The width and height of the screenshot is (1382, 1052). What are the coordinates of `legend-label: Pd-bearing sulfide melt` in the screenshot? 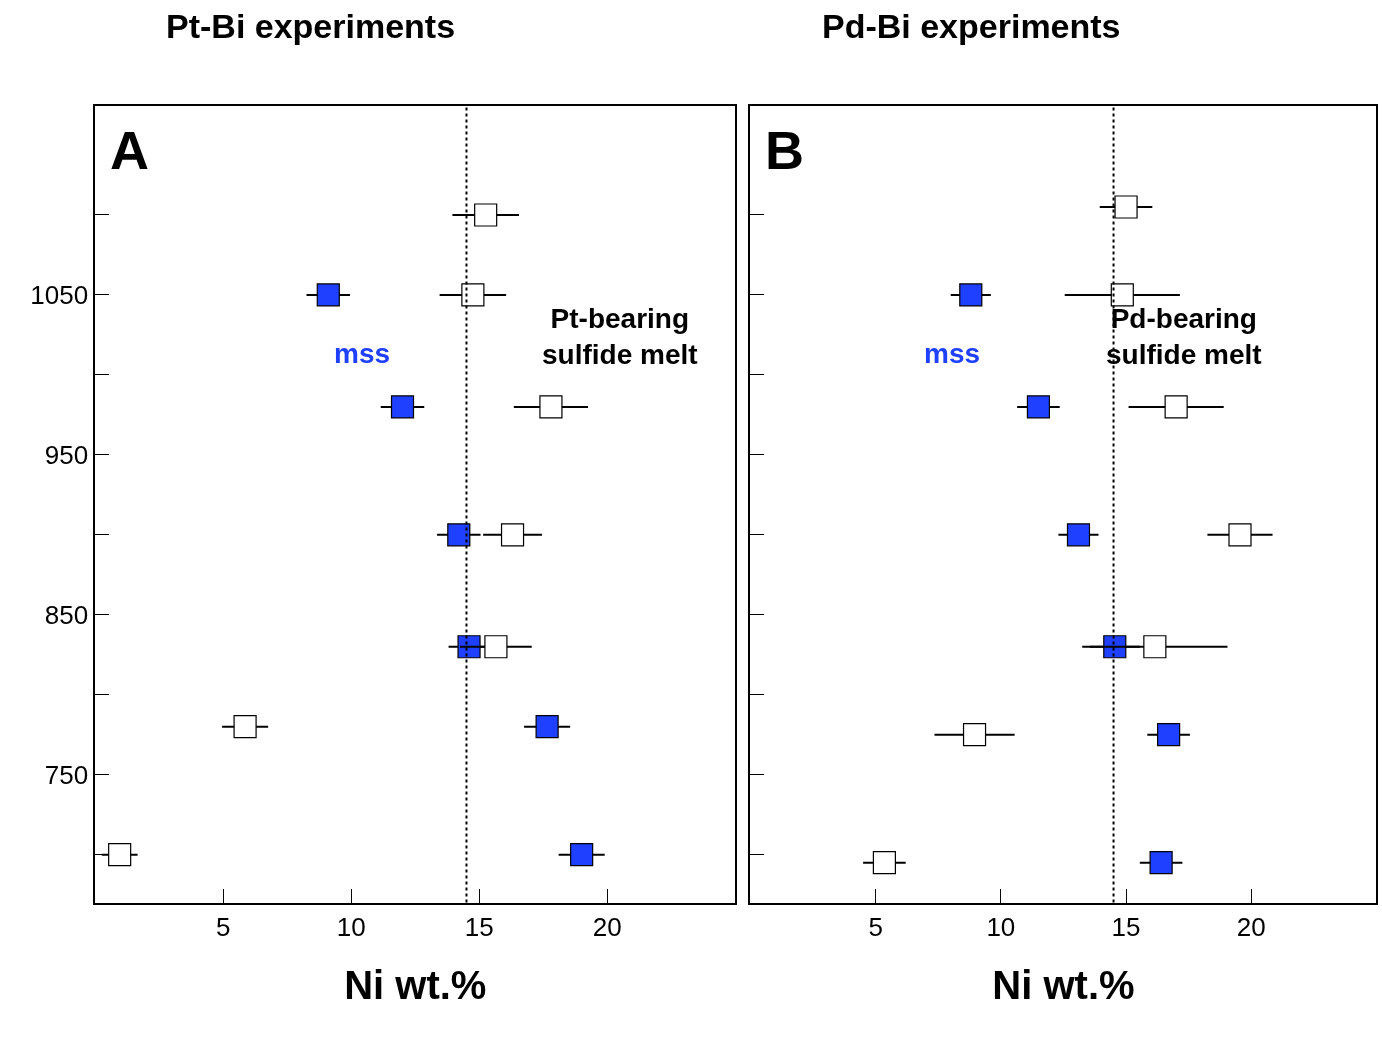 It's located at (1184, 337).